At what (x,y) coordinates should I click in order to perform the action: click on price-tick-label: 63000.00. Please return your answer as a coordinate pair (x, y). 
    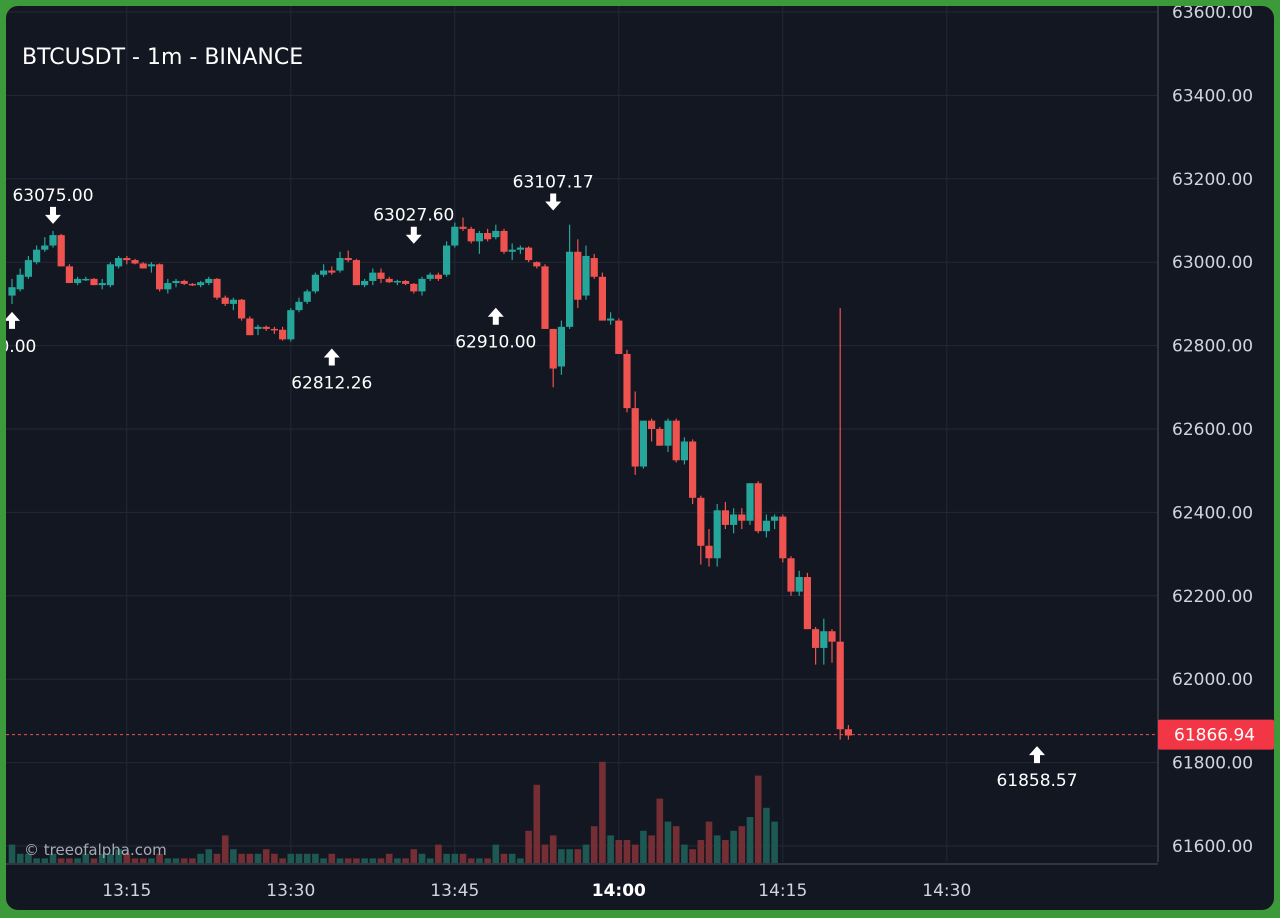
    Looking at the image, I should click on (1212, 263).